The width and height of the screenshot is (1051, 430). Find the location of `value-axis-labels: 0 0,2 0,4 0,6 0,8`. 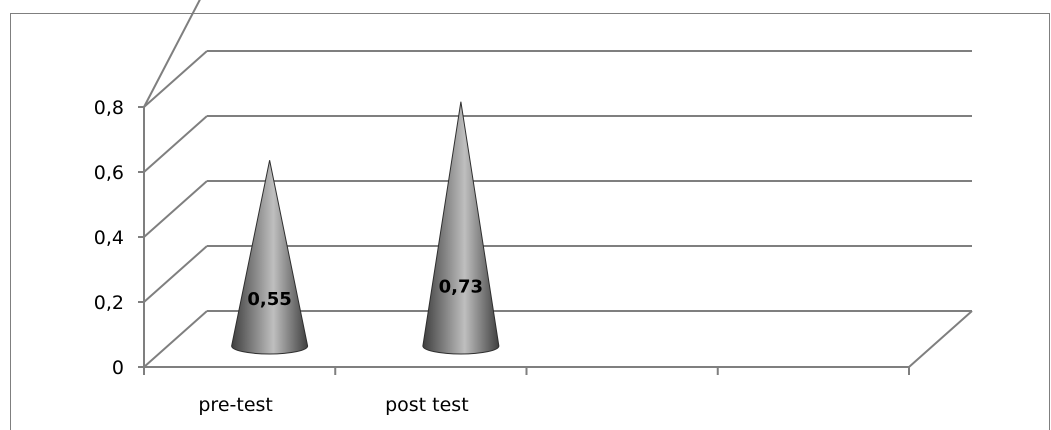

value-axis-labels: 0 0,2 0,4 0,6 0,8 is located at coordinates (119, 238).